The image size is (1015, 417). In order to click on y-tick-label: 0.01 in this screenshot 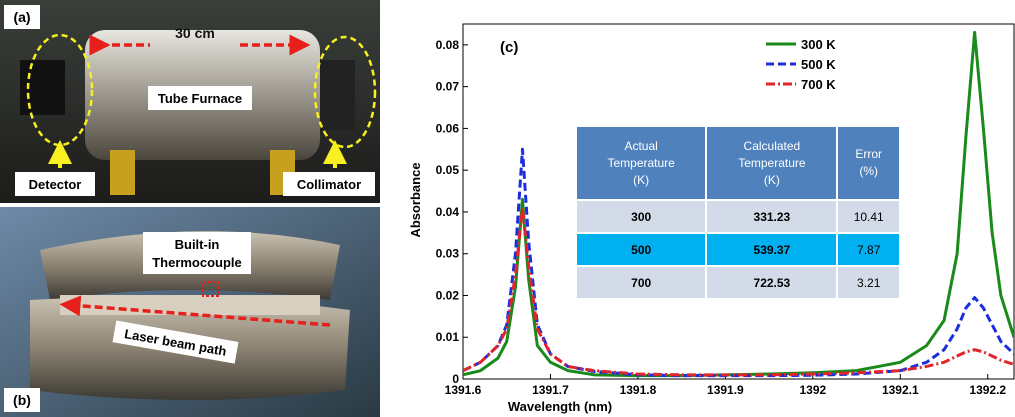, I will do `click(448, 337)`.